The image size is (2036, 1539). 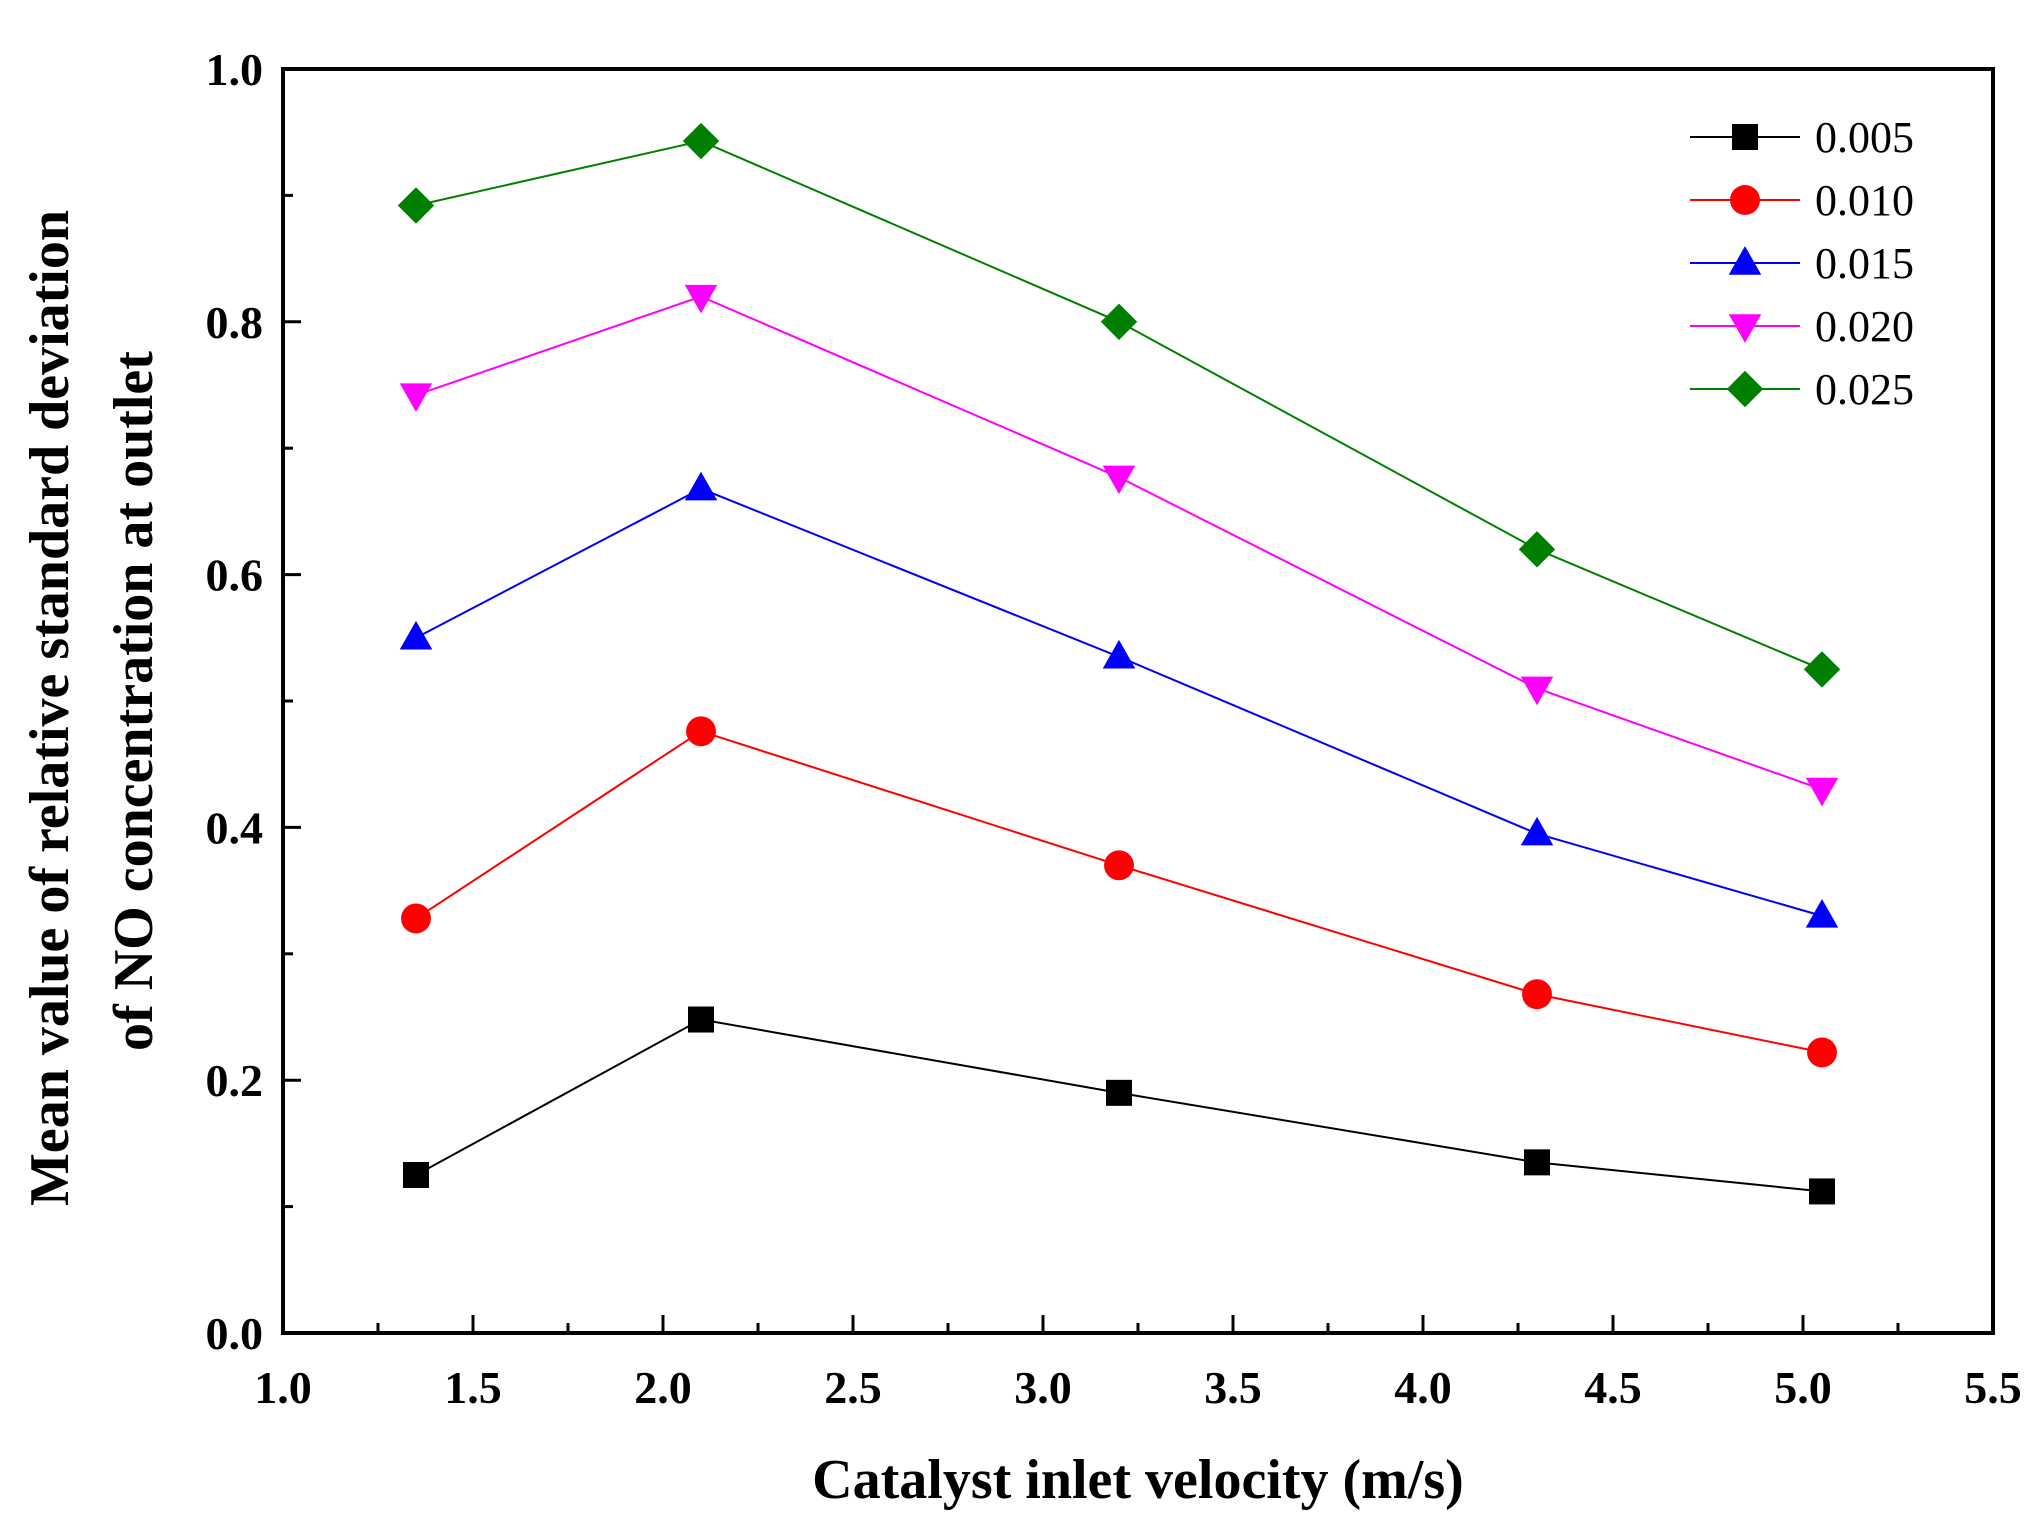 What do you see at coordinates (1864, 137) in the screenshot?
I see `legend-label: 0.005` at bounding box center [1864, 137].